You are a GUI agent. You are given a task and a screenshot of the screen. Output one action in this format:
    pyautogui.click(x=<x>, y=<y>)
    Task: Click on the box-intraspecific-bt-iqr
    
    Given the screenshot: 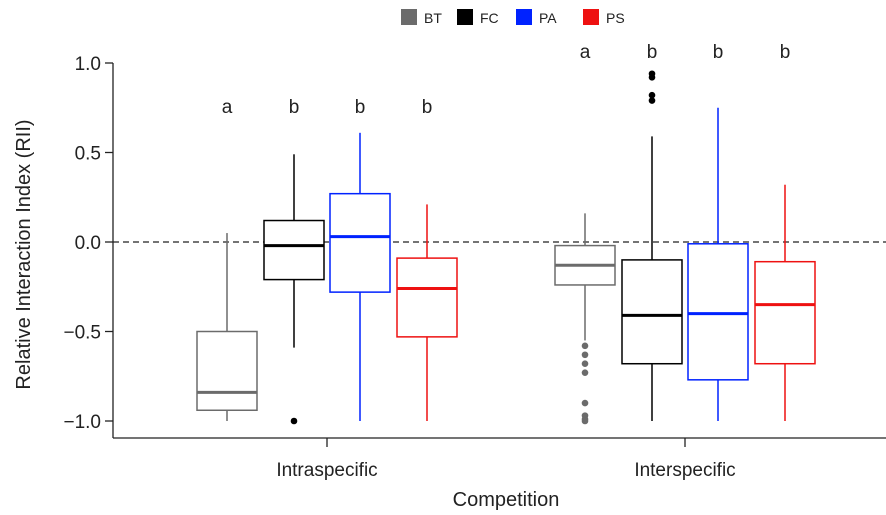 What is the action you would take?
    pyautogui.click(x=227, y=371)
    